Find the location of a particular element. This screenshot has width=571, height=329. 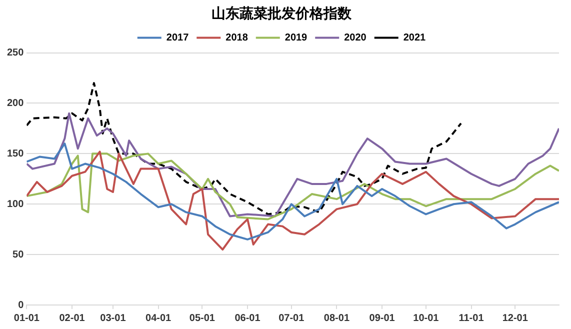

y-tick-label: 0 is located at coordinates (21, 305).